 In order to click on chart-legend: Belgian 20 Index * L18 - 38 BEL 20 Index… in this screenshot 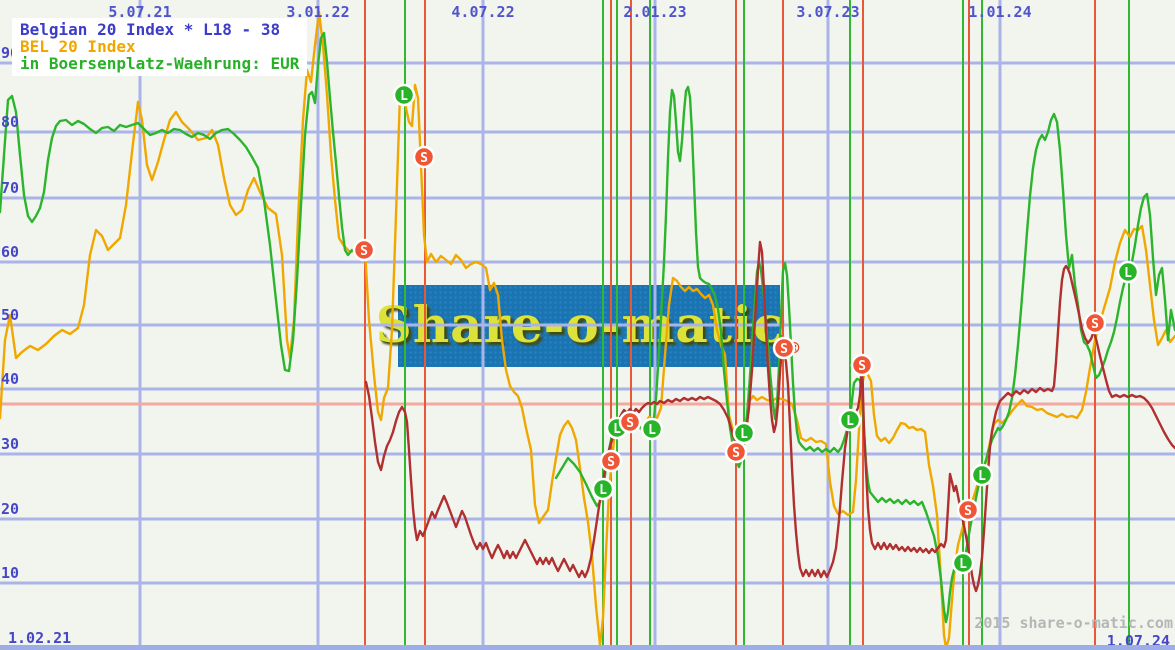, I will do `click(160, 47)`.